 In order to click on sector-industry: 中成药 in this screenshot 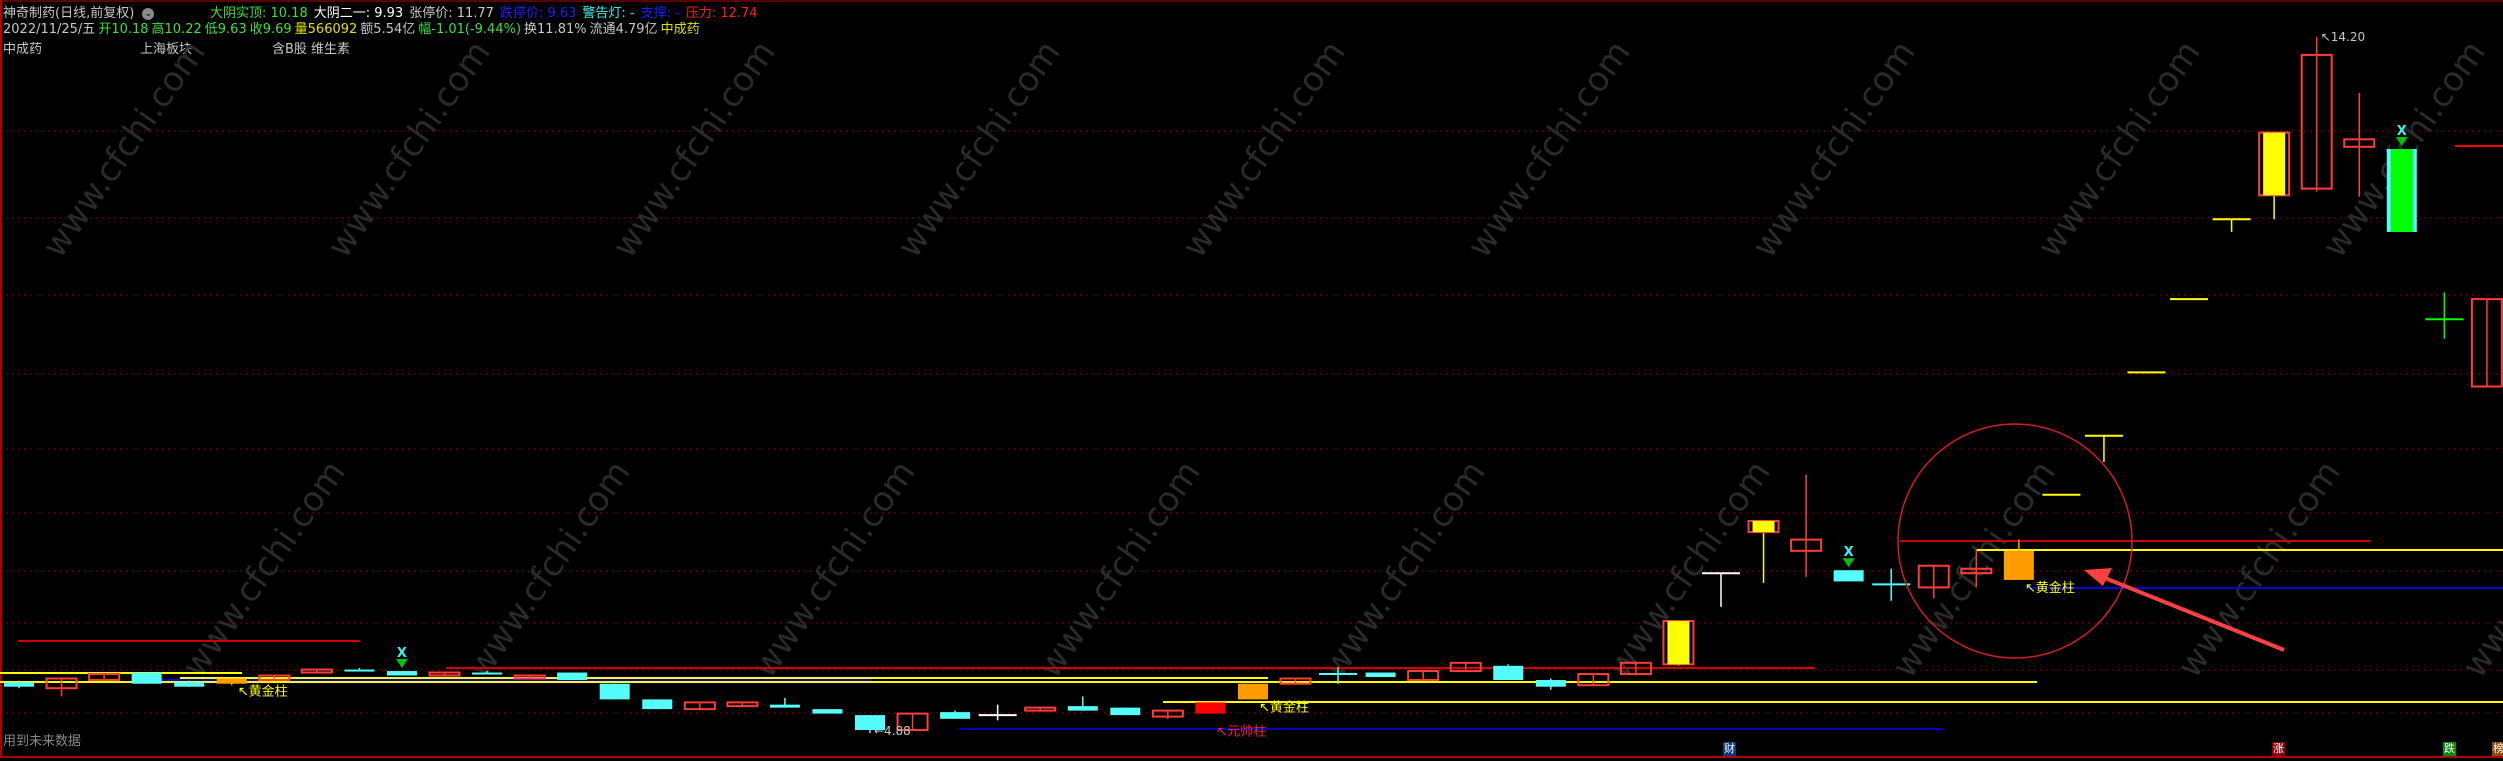, I will do `click(23, 49)`.